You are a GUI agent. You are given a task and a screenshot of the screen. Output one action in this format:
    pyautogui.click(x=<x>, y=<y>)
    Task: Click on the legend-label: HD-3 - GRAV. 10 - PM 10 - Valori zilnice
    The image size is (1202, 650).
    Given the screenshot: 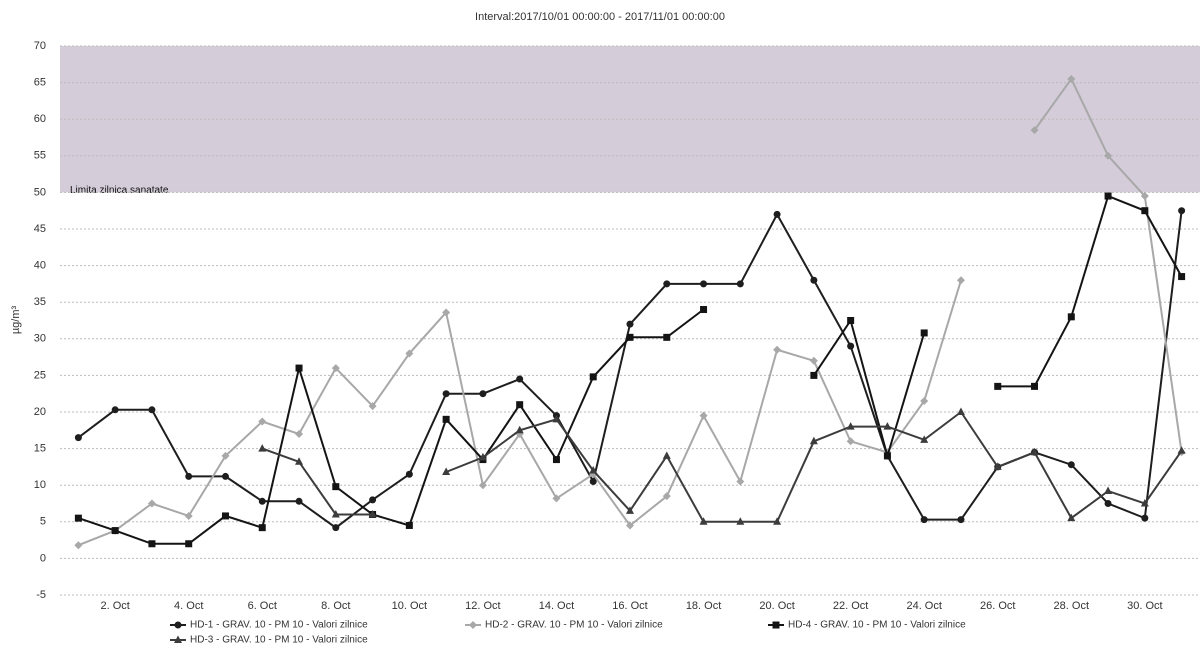 What is the action you would take?
    pyautogui.click(x=279, y=640)
    